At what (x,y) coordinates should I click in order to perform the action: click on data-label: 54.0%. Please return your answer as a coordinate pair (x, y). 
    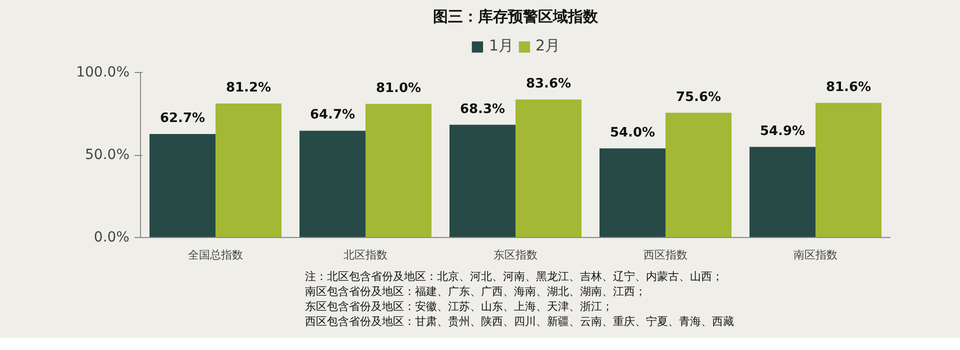
    Looking at the image, I should click on (633, 132).